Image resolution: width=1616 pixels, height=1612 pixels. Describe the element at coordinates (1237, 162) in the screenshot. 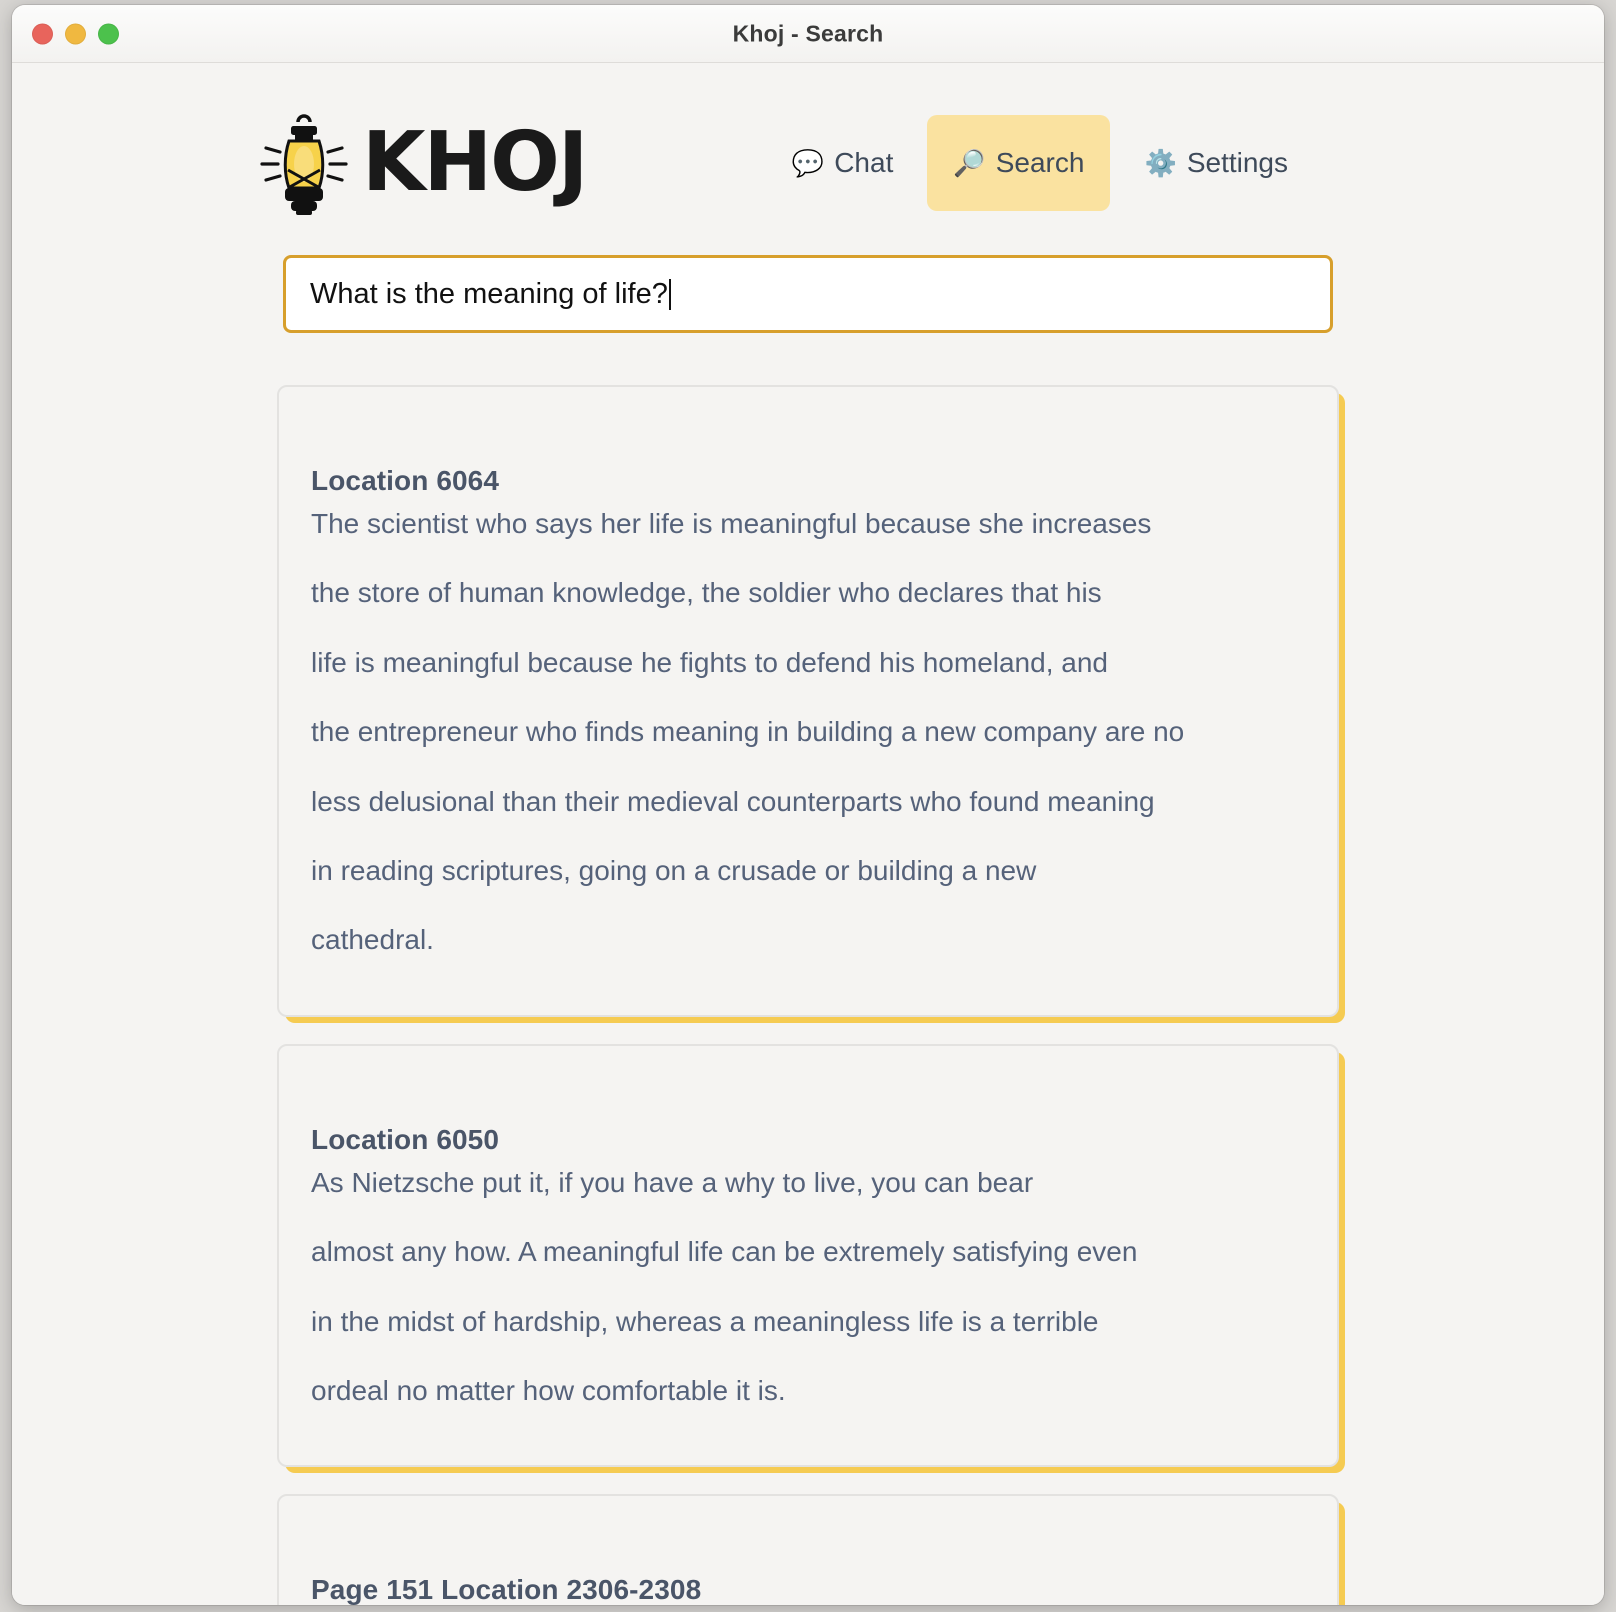

I see `nav-label-settings: Settings` at that location.